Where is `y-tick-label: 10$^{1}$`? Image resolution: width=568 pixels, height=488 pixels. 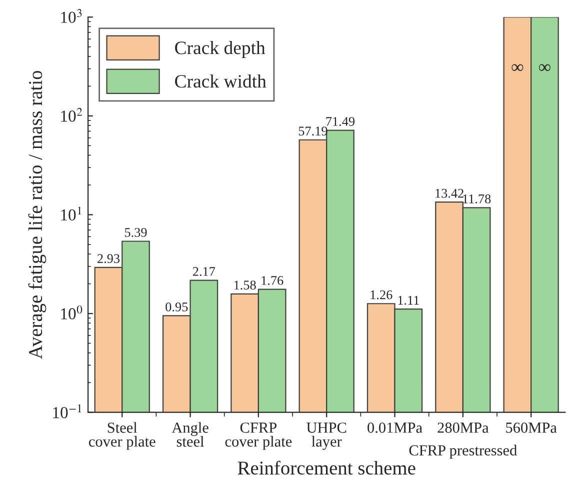 y-tick-label: 10$^{1}$ is located at coordinates (71, 213).